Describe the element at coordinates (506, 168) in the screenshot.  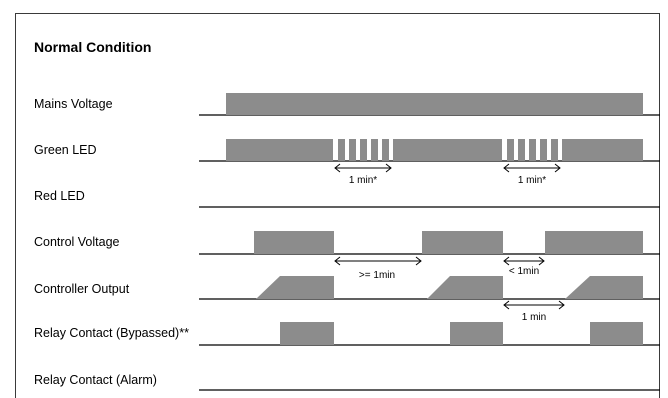
I see `arrowhead-green-2-left` at that location.